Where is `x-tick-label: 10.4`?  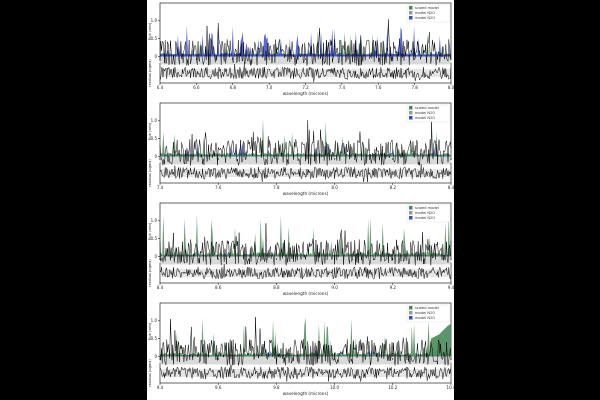
x-tick-label: 10.4 is located at coordinates (450, 387).